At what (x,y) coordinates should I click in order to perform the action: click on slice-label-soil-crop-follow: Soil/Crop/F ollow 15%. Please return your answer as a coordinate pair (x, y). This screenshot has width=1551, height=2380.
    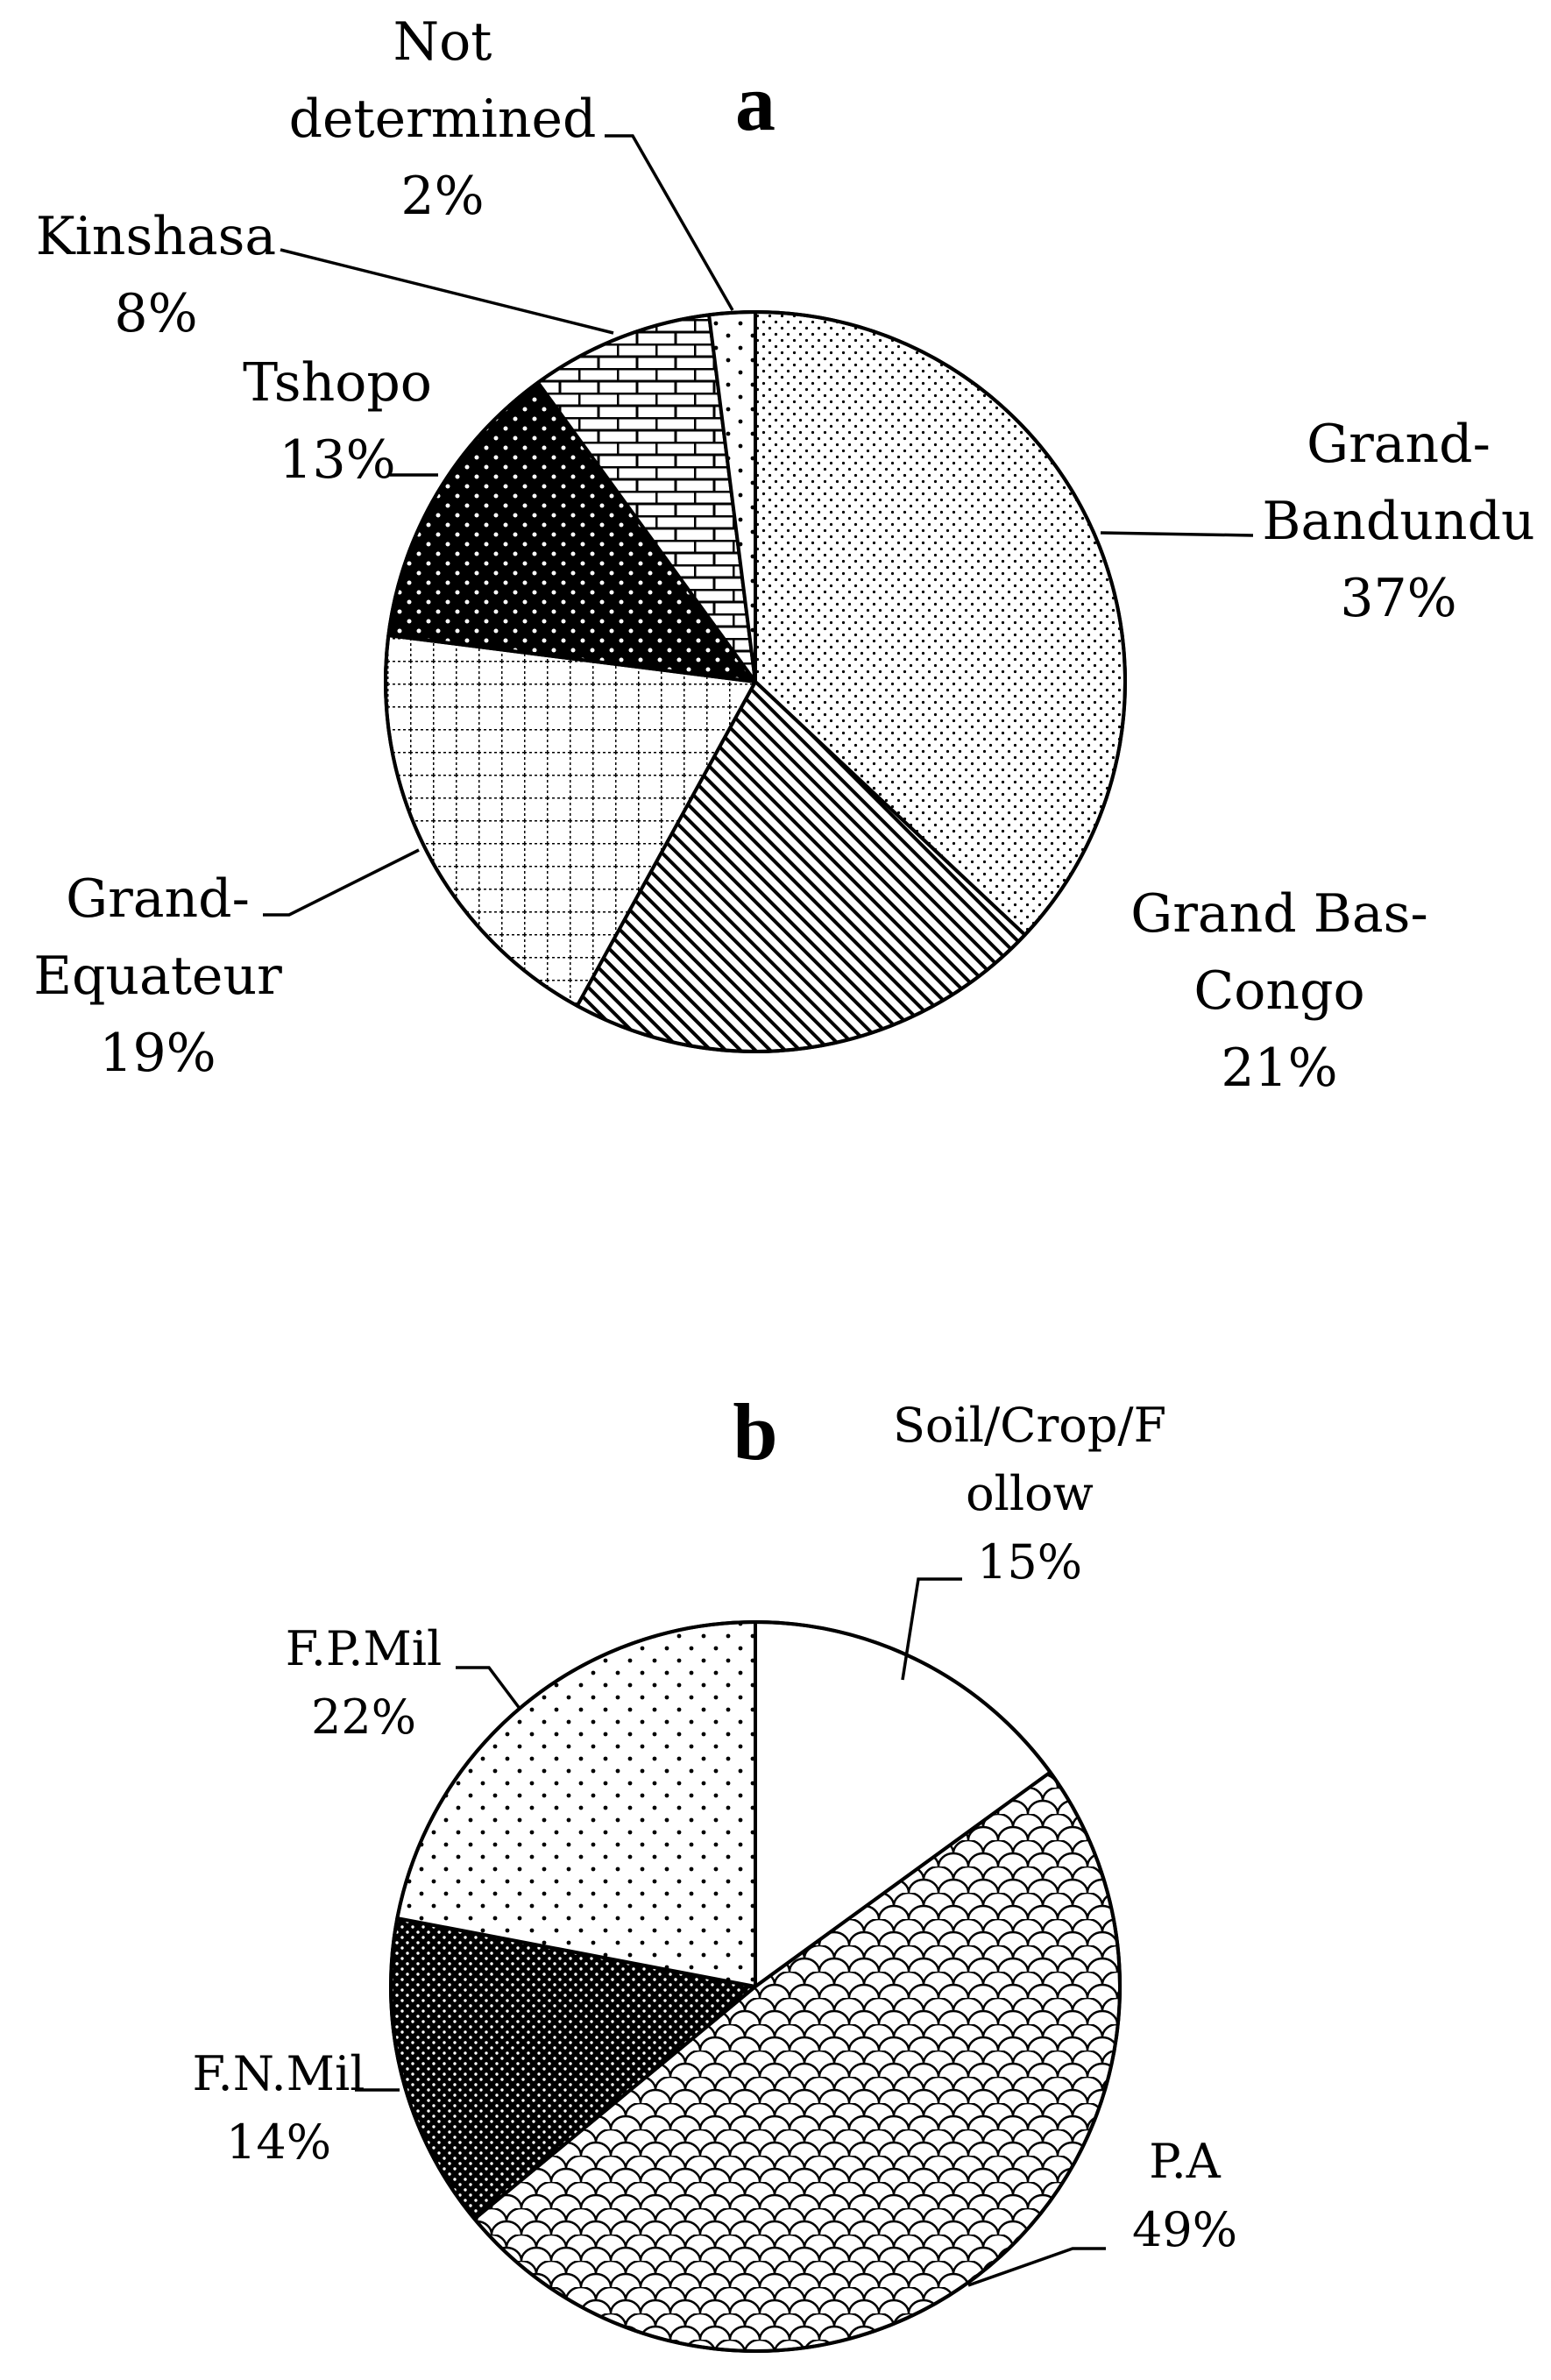
    Looking at the image, I should click on (1029, 1494).